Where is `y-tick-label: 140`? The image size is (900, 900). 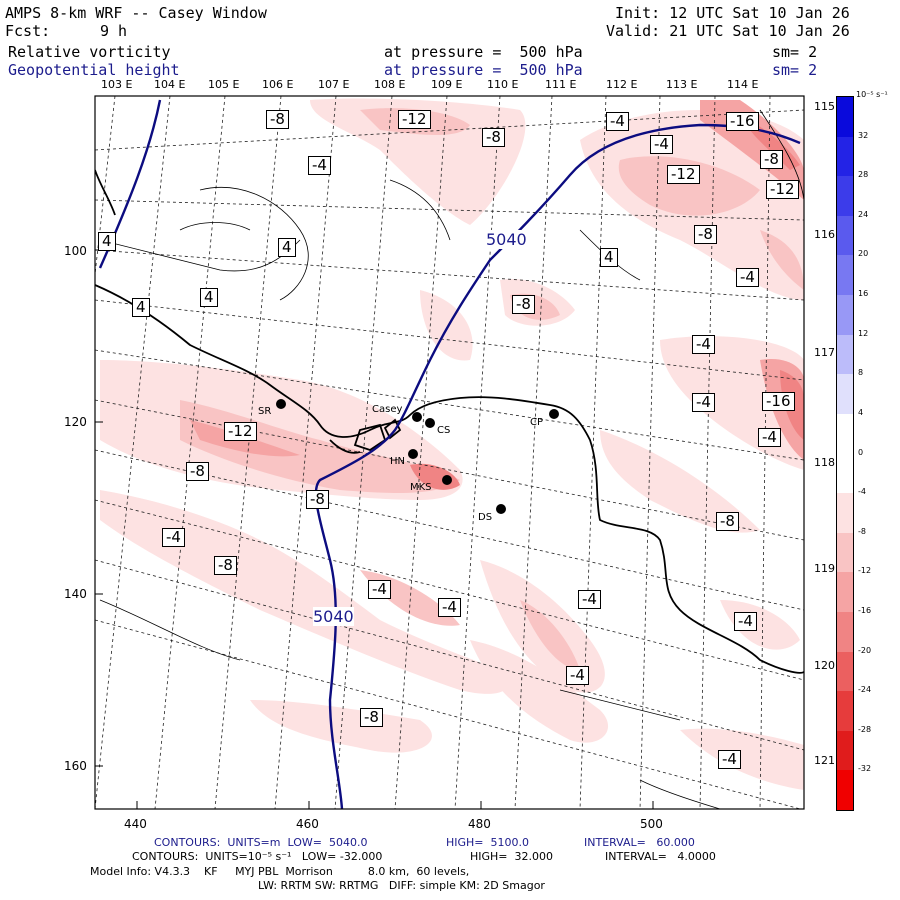 y-tick-label: 140 is located at coordinates (75, 594).